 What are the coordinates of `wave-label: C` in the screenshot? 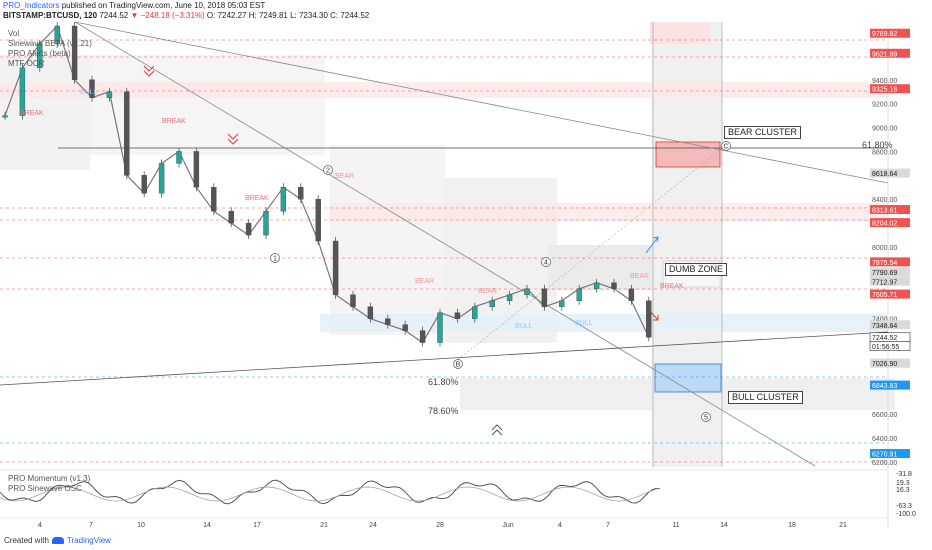 It's located at (725, 147).